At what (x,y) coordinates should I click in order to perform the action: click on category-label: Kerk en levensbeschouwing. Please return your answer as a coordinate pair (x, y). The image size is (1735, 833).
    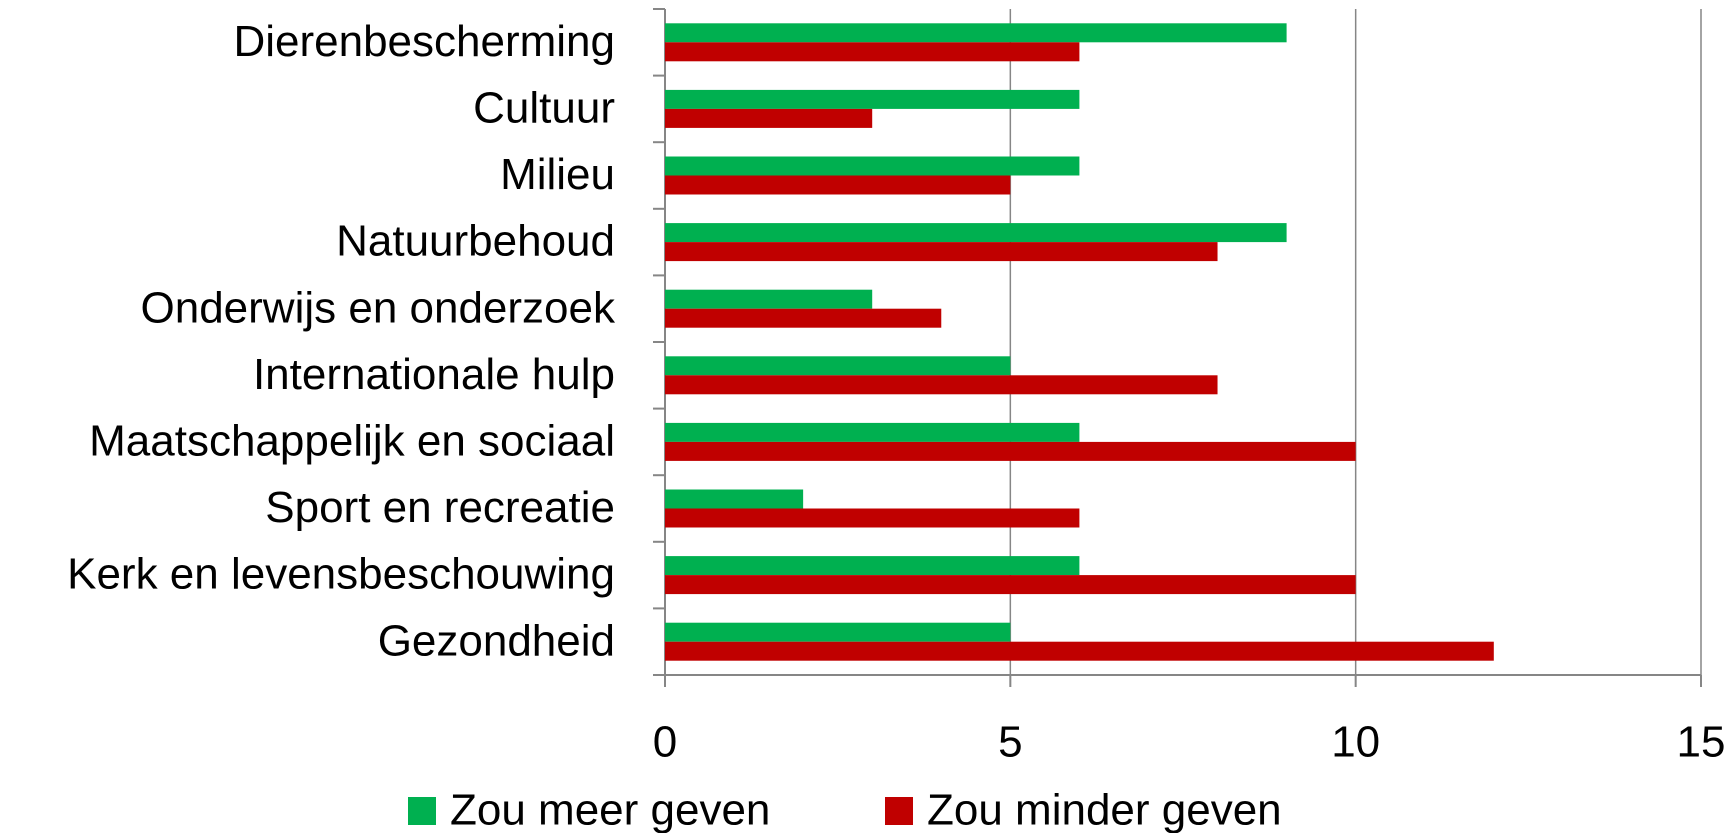
    Looking at the image, I should click on (341, 574).